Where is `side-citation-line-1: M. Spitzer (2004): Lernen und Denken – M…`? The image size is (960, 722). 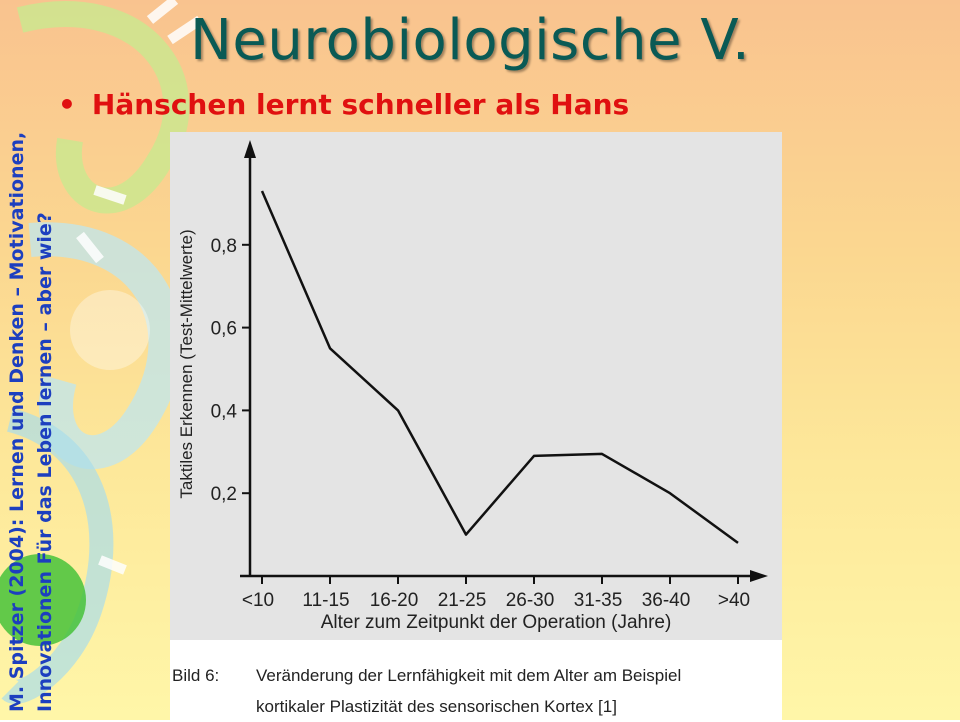
side-citation-line-1: M. Spitzer (2004): Lernen und Denken – M… is located at coordinates (17, 421).